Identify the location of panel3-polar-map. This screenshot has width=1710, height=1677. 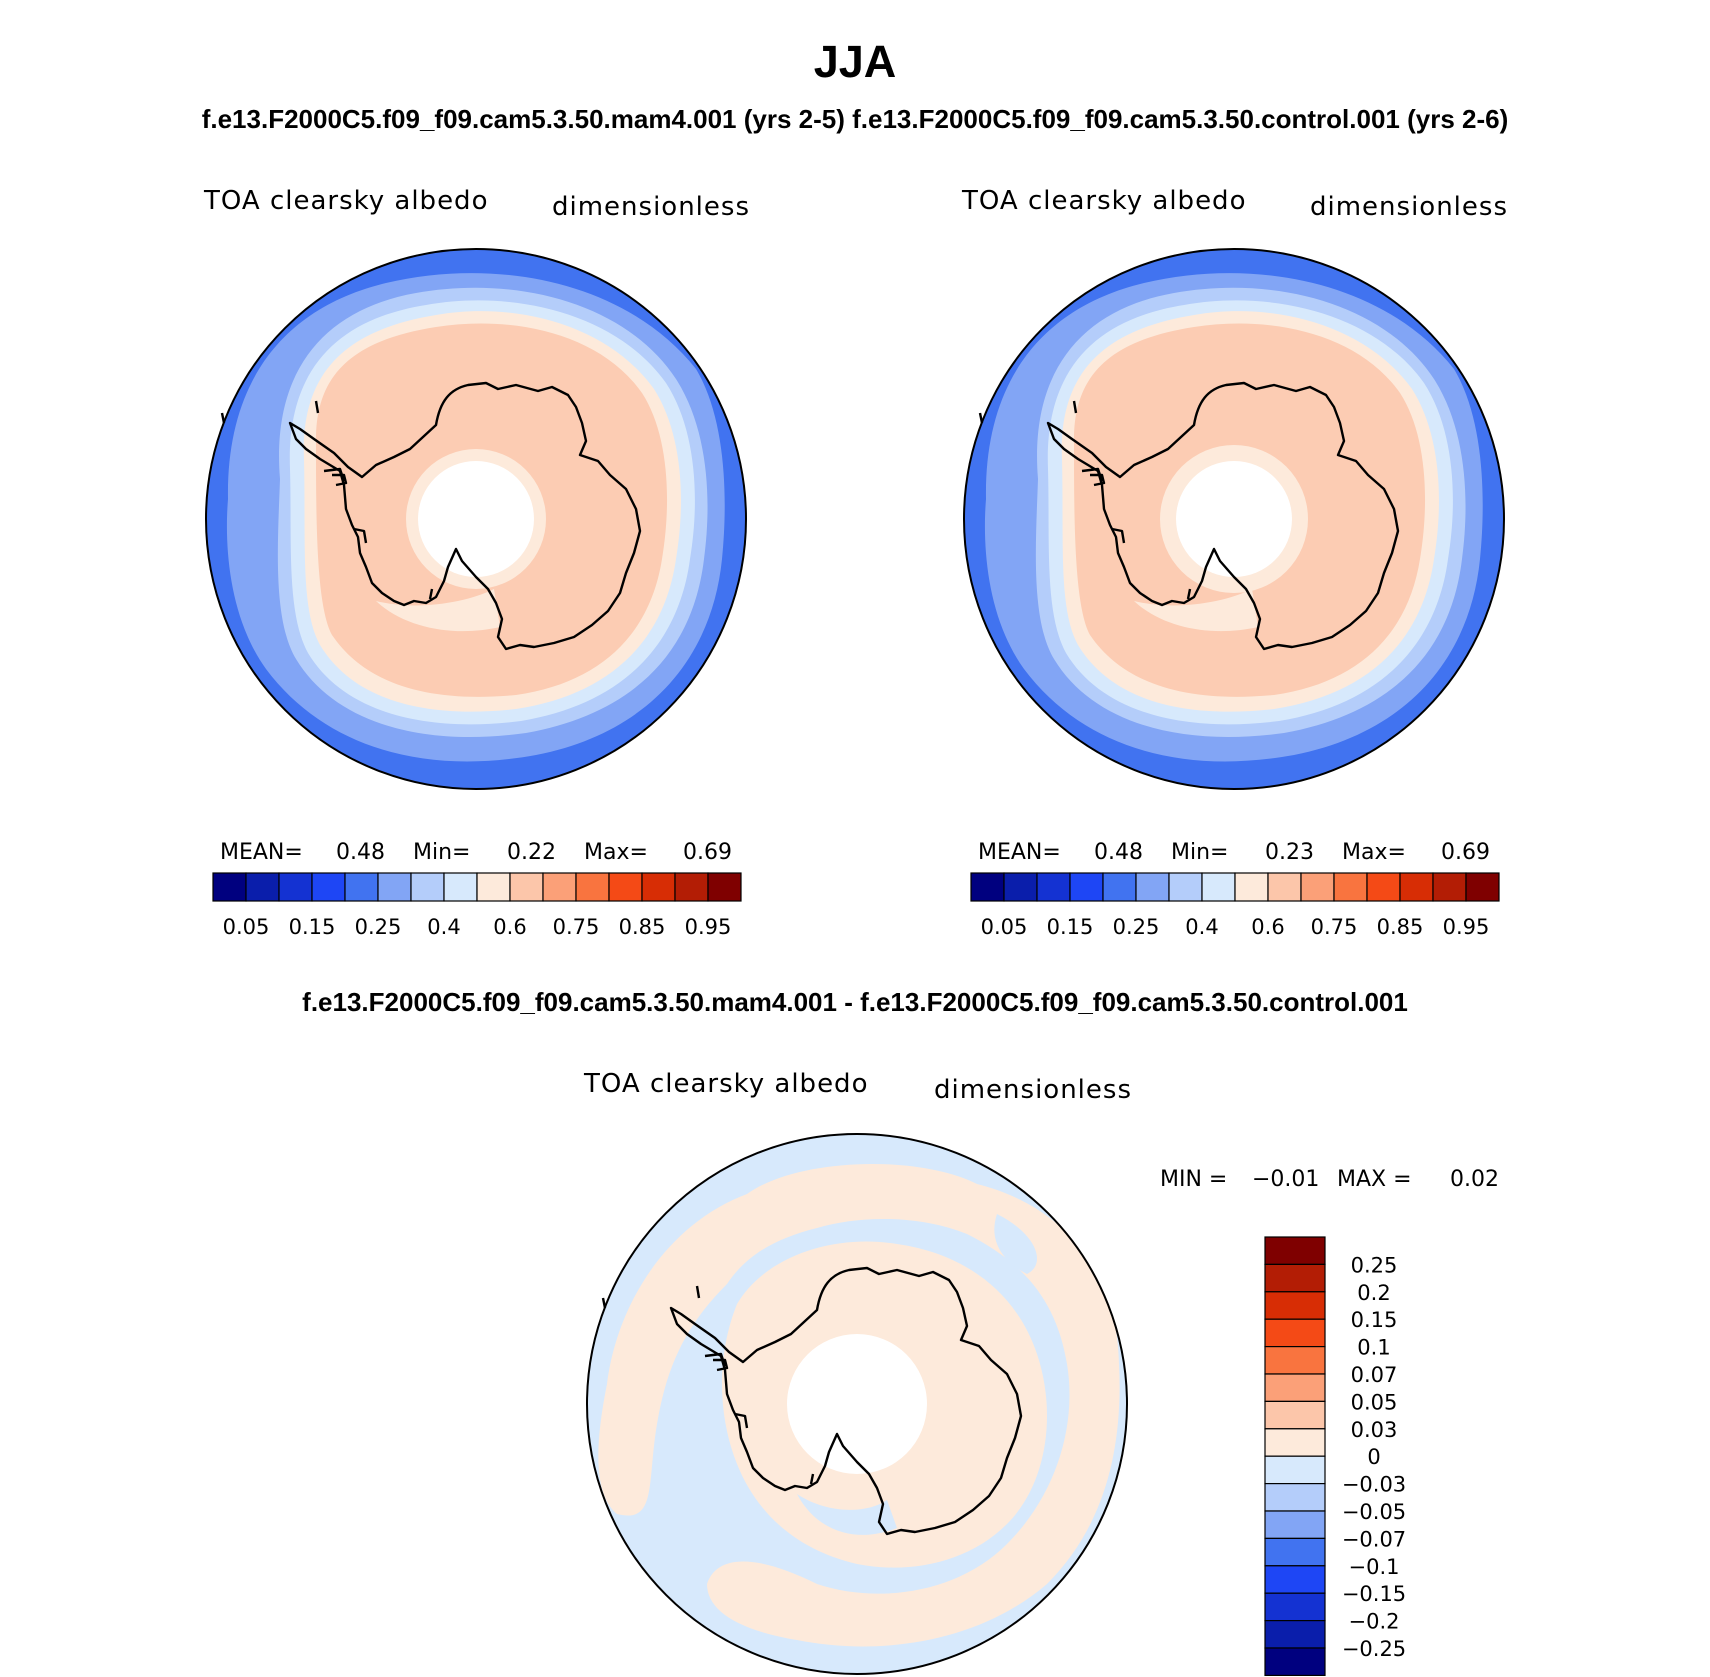
(857, 1404).